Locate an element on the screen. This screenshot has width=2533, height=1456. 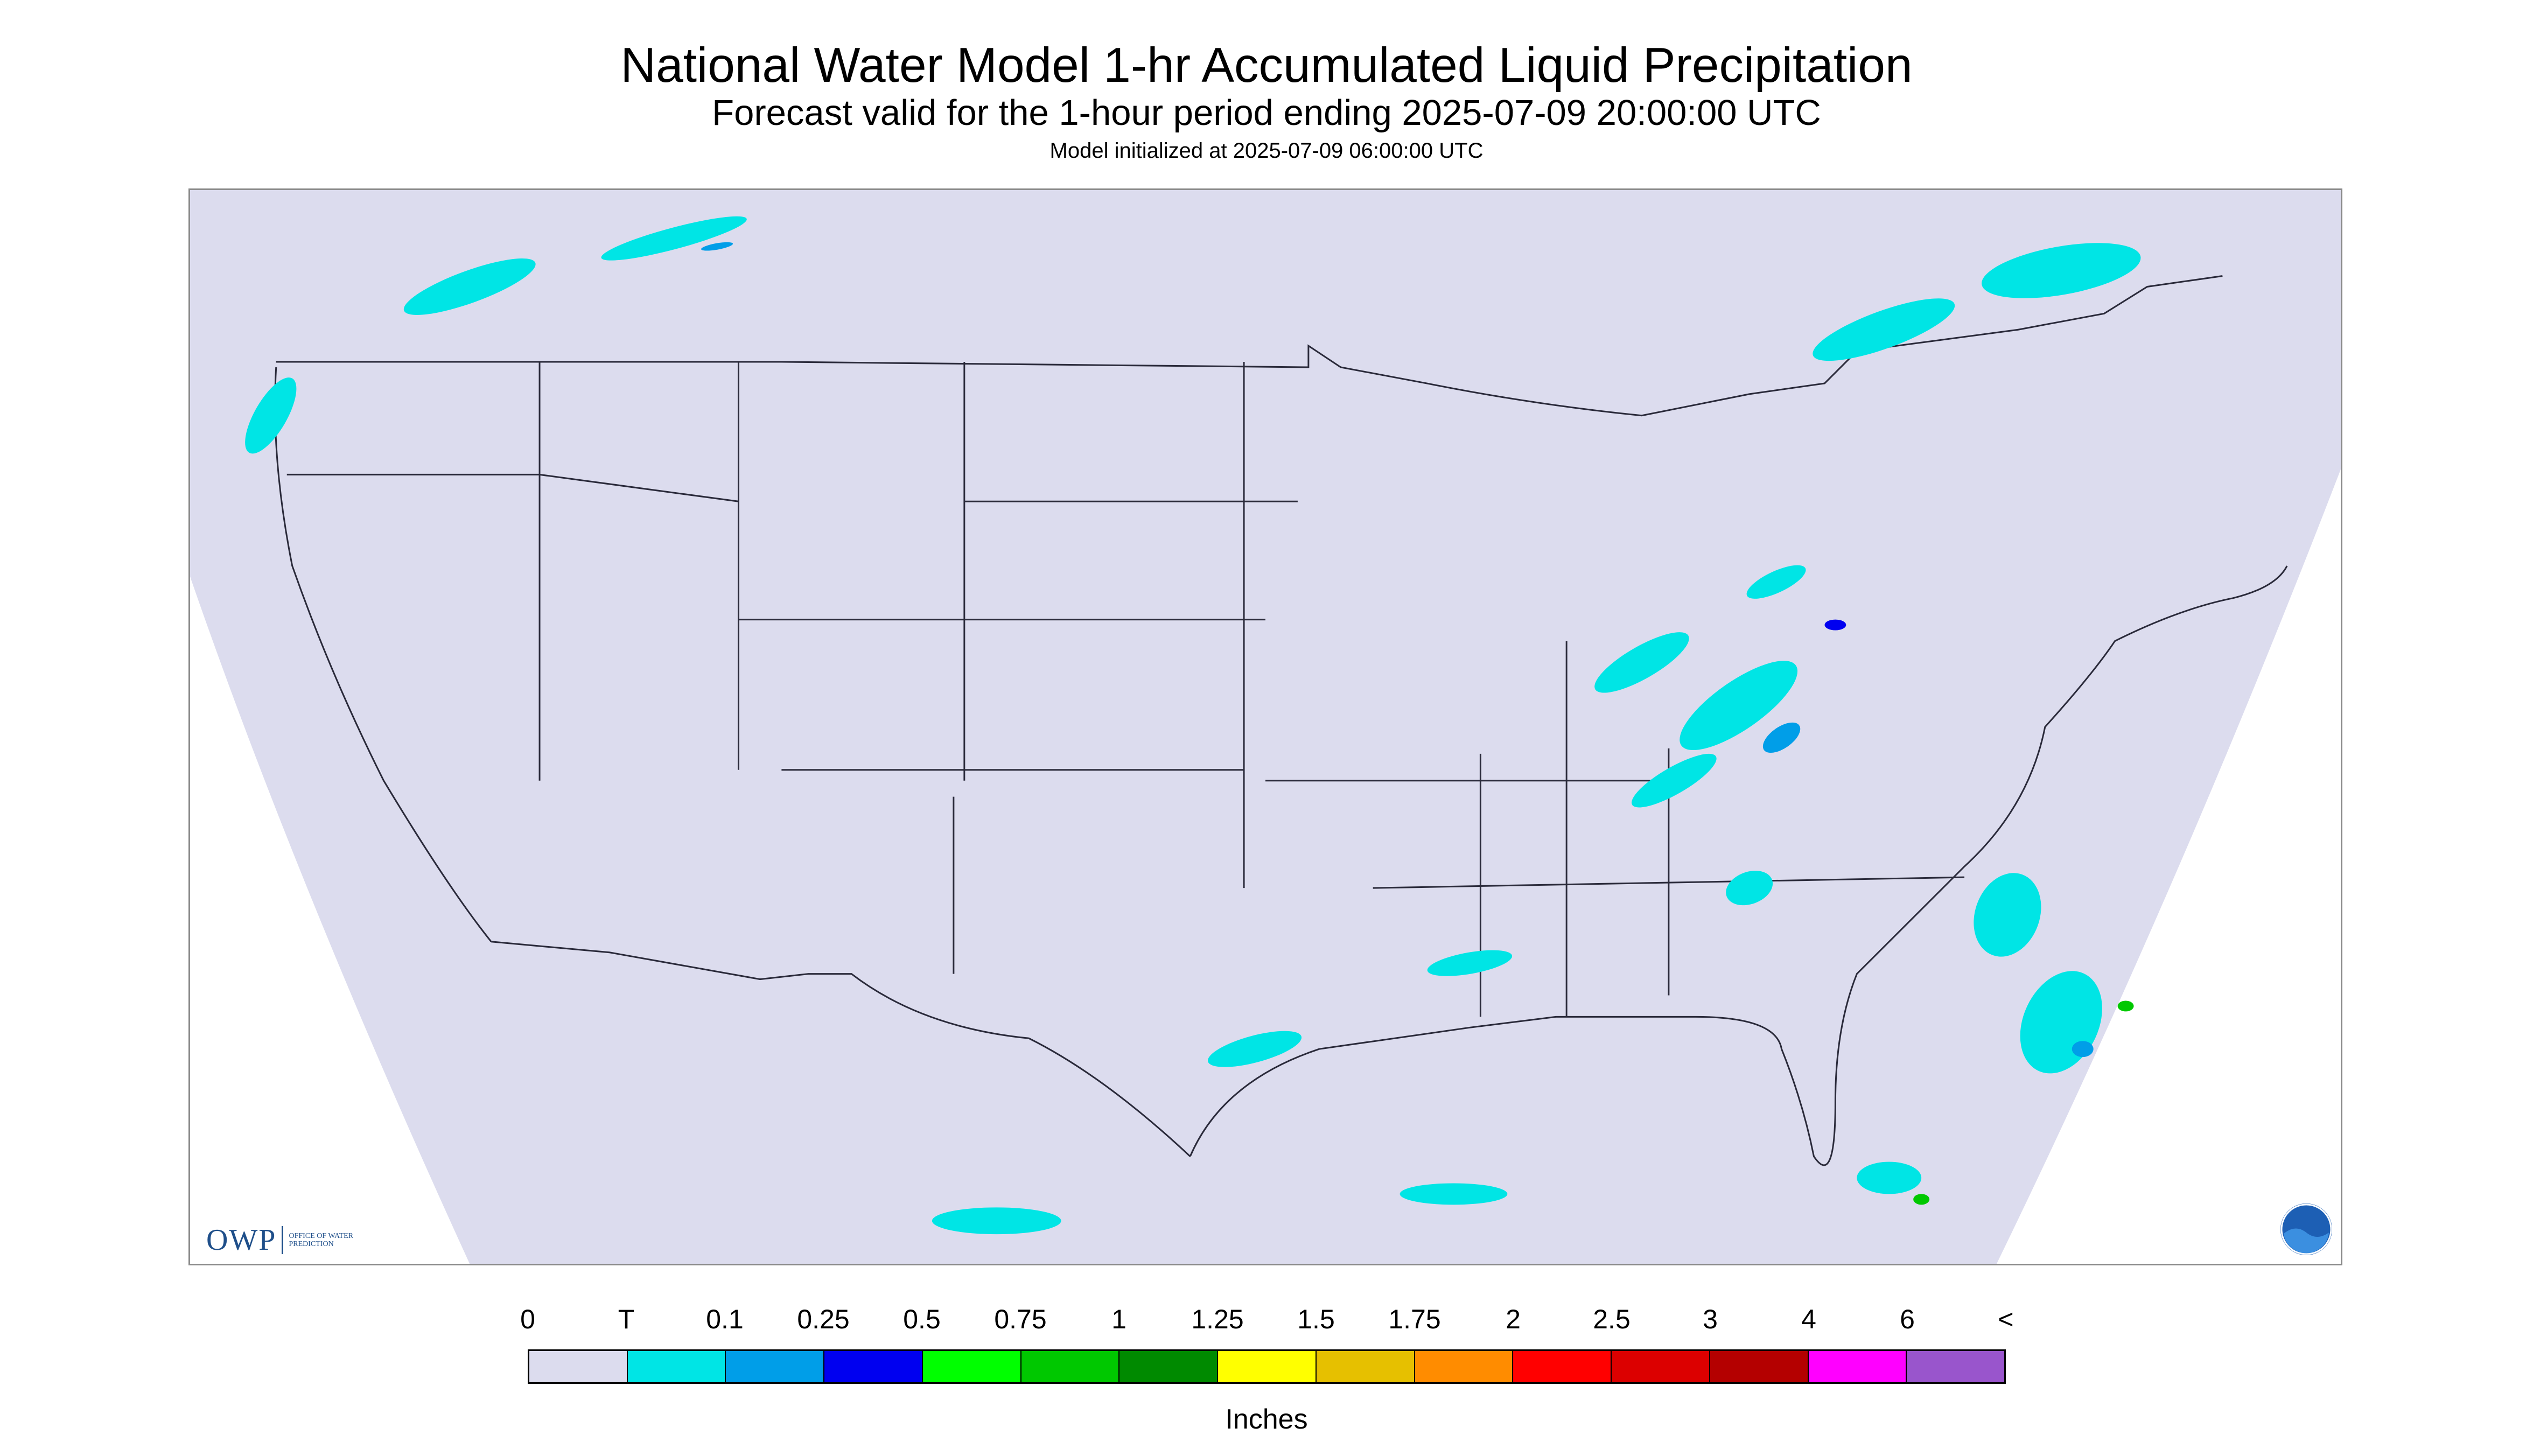
legend-label: 2.5 is located at coordinates (1612, 1319).